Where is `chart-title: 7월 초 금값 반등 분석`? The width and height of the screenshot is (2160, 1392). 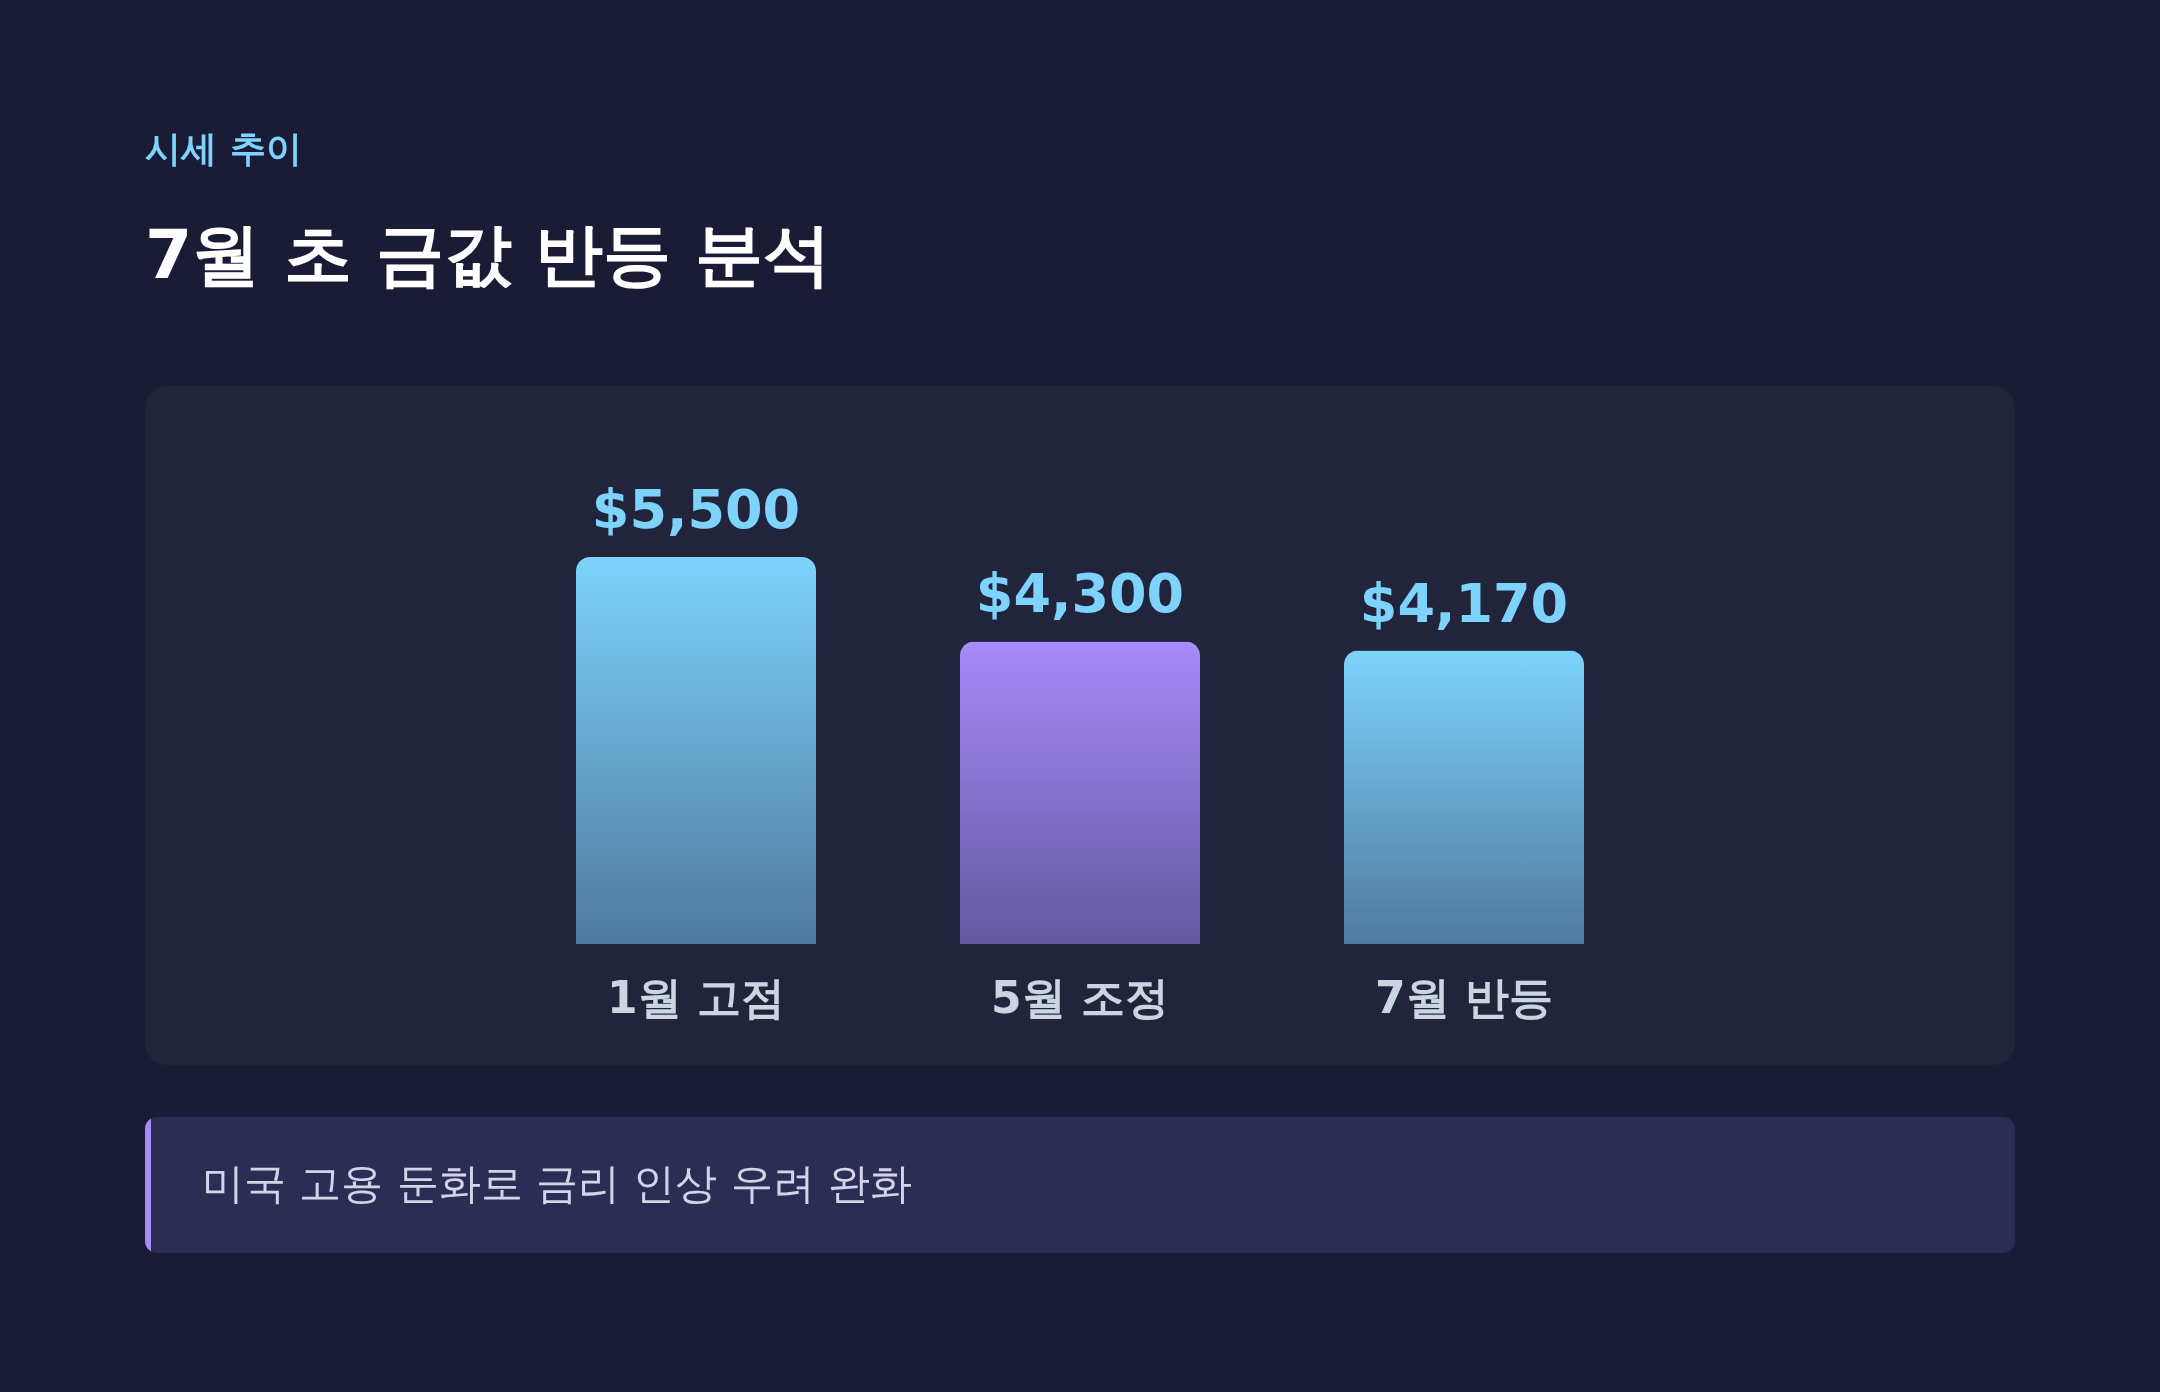
chart-title: 7월 초 금값 반등 분석 is located at coordinates (488, 254).